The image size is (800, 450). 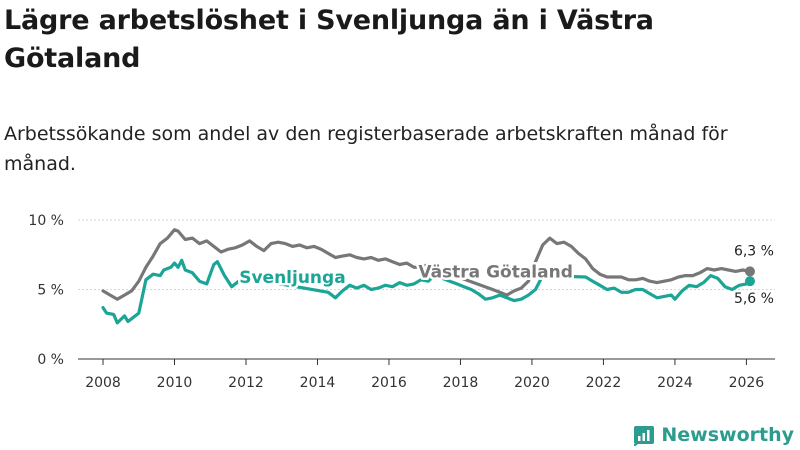 I want to click on series-line-svenljunga, so click(x=426, y=291).